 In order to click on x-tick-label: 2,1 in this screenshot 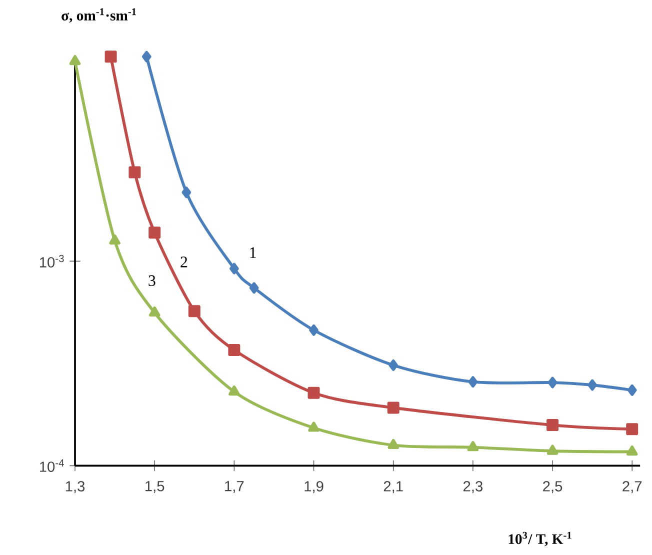, I will do `click(393, 487)`.